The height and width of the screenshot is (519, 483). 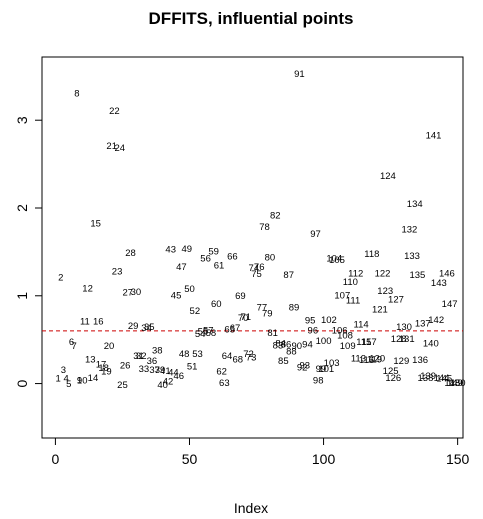 What do you see at coordinates (383, 273) in the screenshot?
I see `point-label-122: 122` at bounding box center [383, 273].